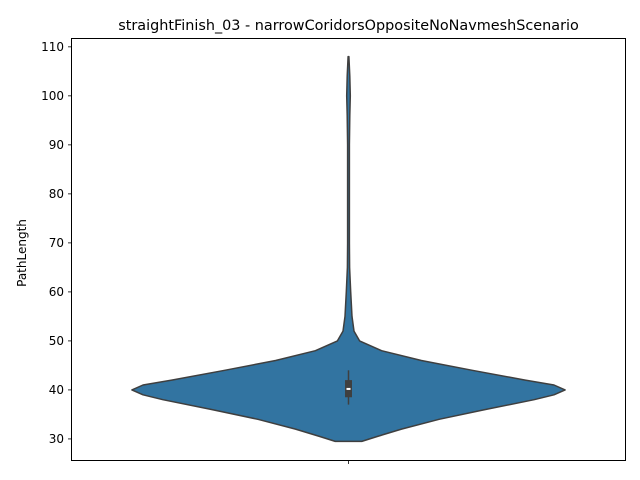 The image size is (640, 480). Describe the element at coordinates (56, 194) in the screenshot. I see `y-tick-label: 80` at that location.